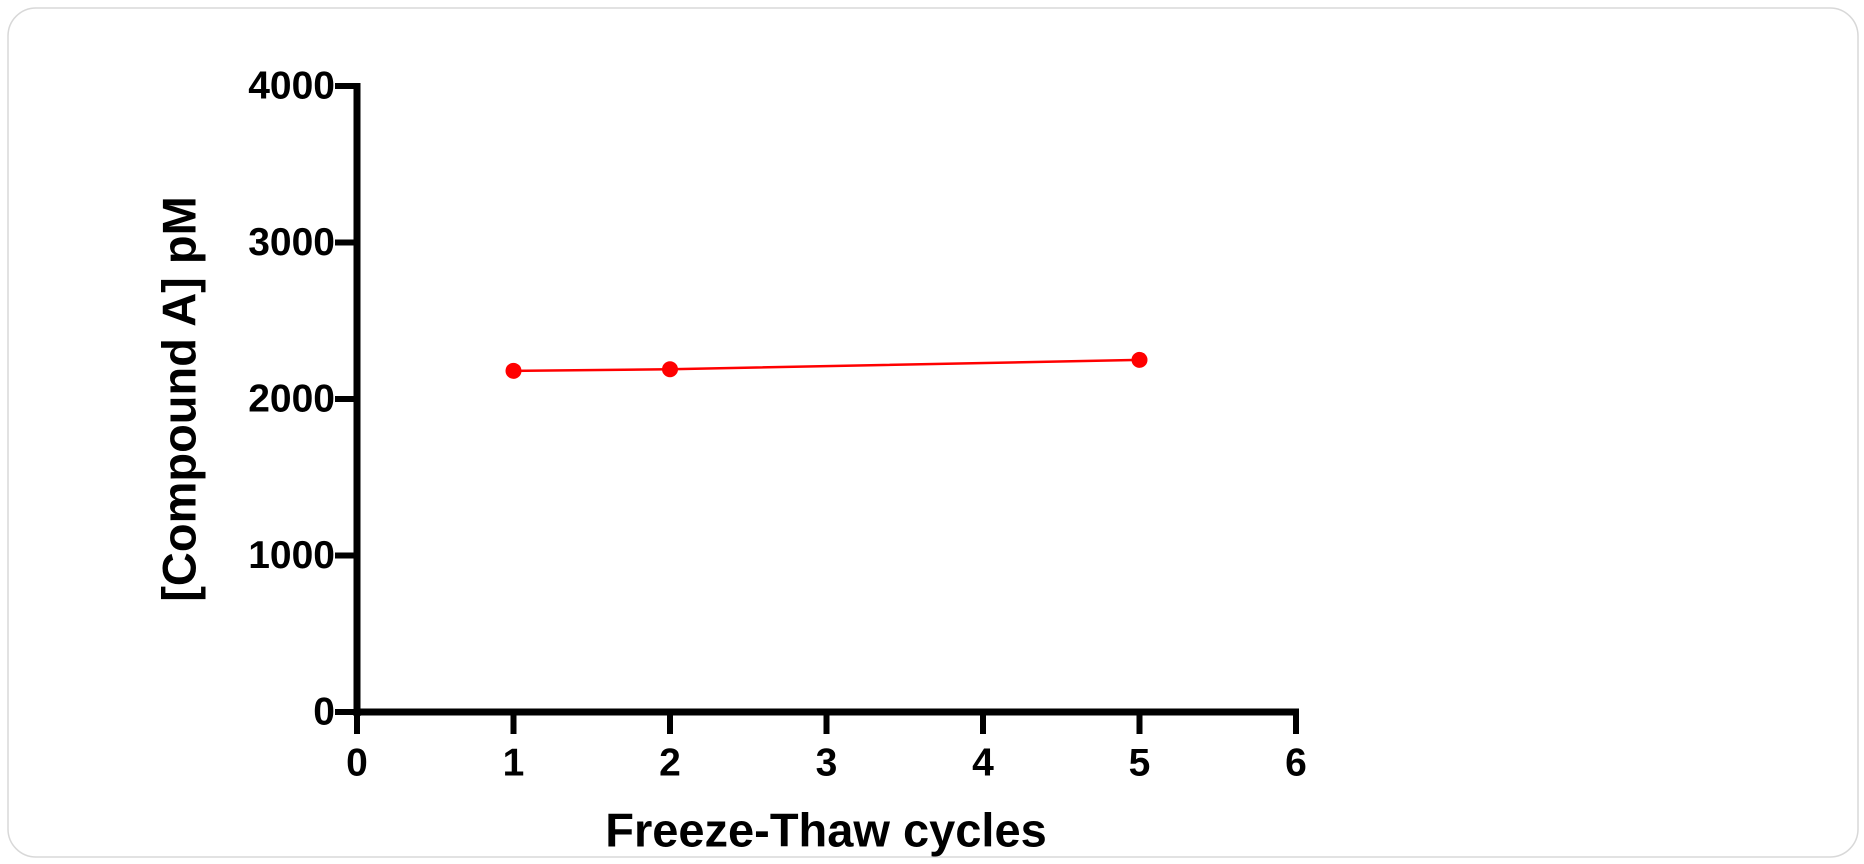 The image size is (1864, 864). Describe the element at coordinates (291, 398) in the screenshot. I see `y-tick-label: 2000` at that location.